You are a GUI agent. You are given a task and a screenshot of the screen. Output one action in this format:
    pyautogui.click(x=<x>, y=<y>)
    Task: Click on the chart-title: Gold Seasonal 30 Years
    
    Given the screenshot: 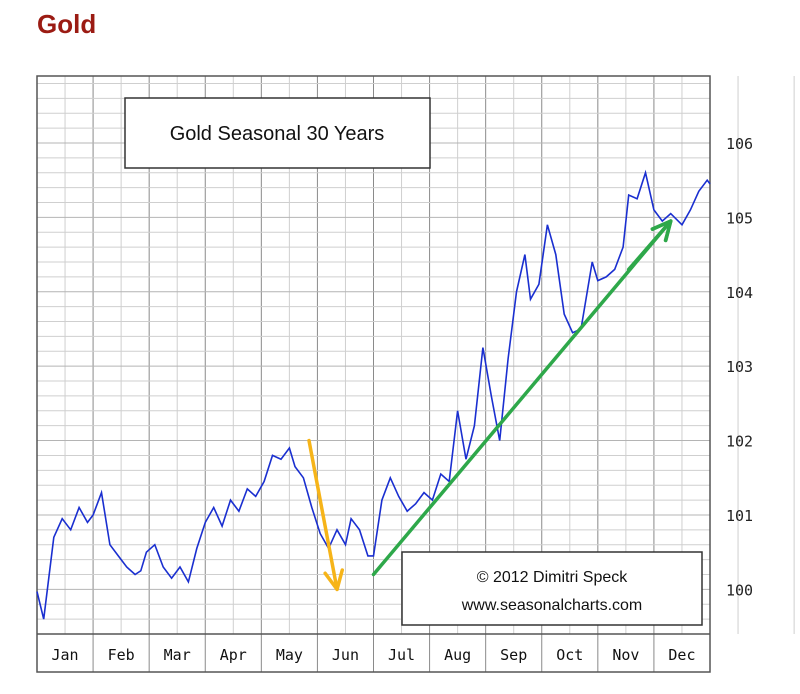 What is the action you would take?
    pyautogui.click(x=277, y=134)
    